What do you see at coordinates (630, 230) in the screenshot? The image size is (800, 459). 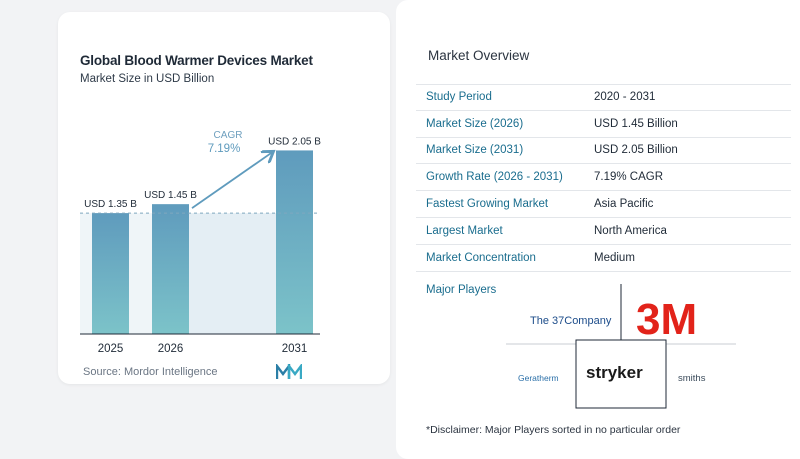 I see `stats-value: North America` at bounding box center [630, 230].